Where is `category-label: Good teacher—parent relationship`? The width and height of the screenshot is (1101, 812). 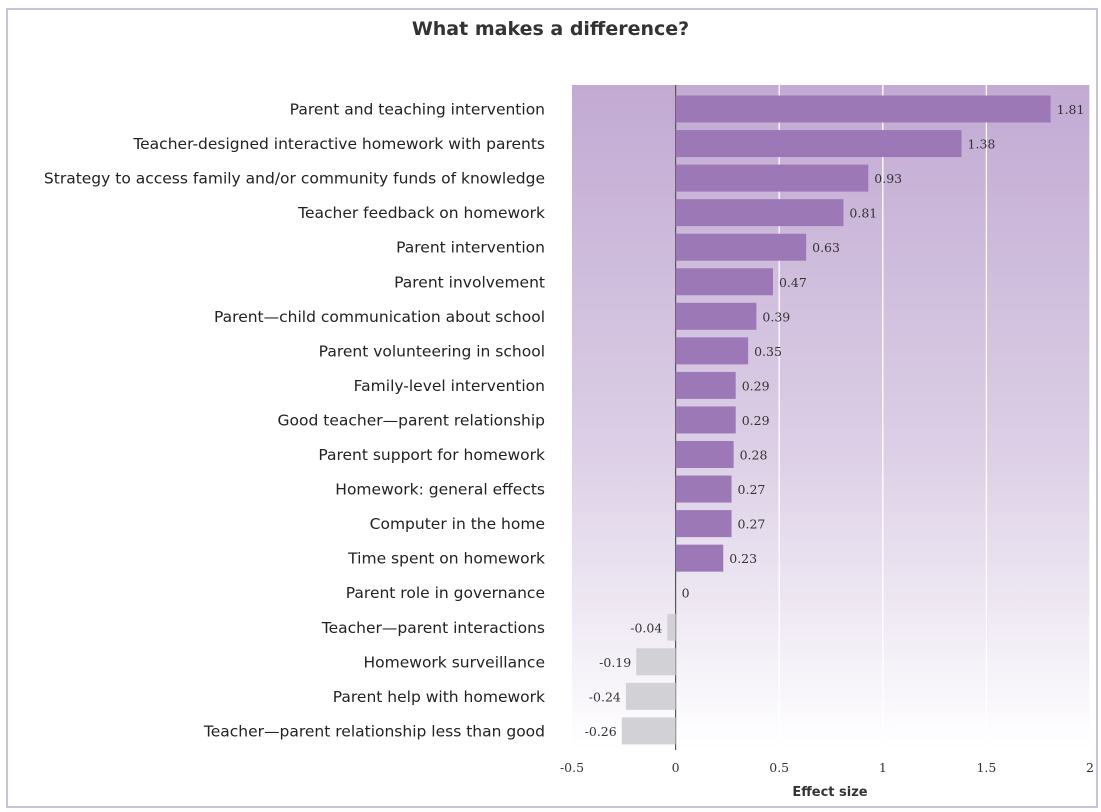 category-label: Good teacher—parent relationship is located at coordinates (411, 420).